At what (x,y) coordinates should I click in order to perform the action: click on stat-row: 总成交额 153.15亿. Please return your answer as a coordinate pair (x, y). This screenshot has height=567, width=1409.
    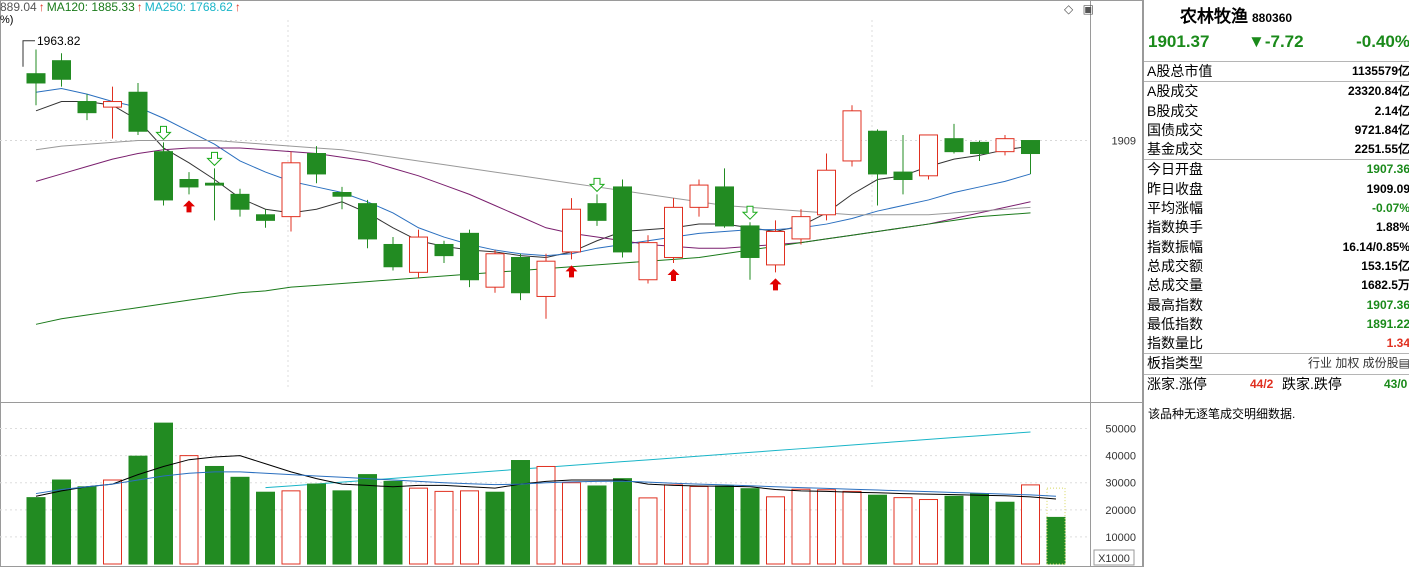
    Looking at the image, I should click on (1276, 266).